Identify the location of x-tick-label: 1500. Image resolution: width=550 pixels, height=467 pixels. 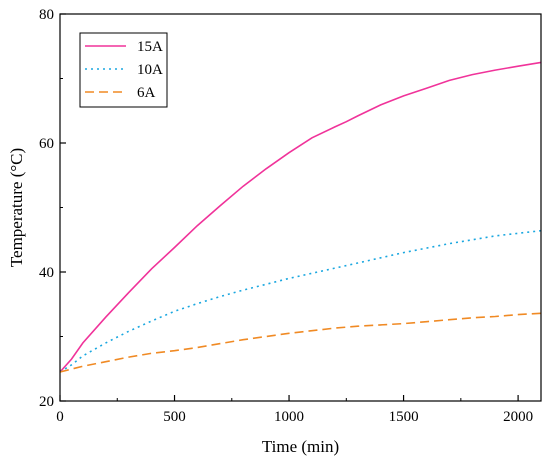
(404, 417).